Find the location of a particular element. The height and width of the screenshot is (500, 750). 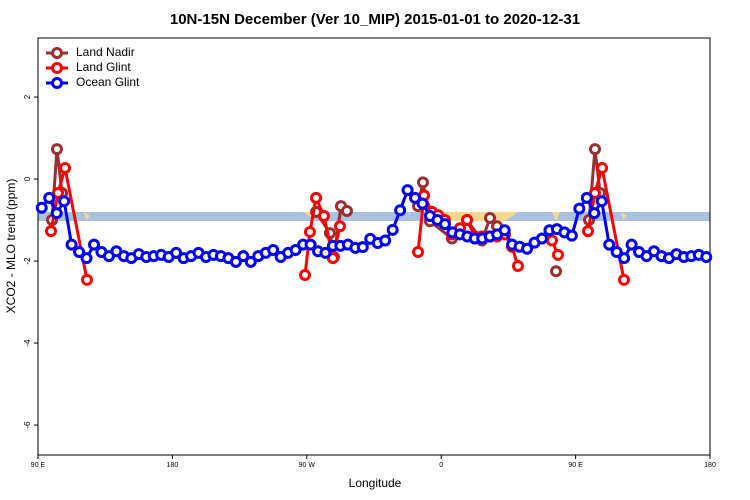

legend-label: Land Glint is located at coordinates (103, 67).